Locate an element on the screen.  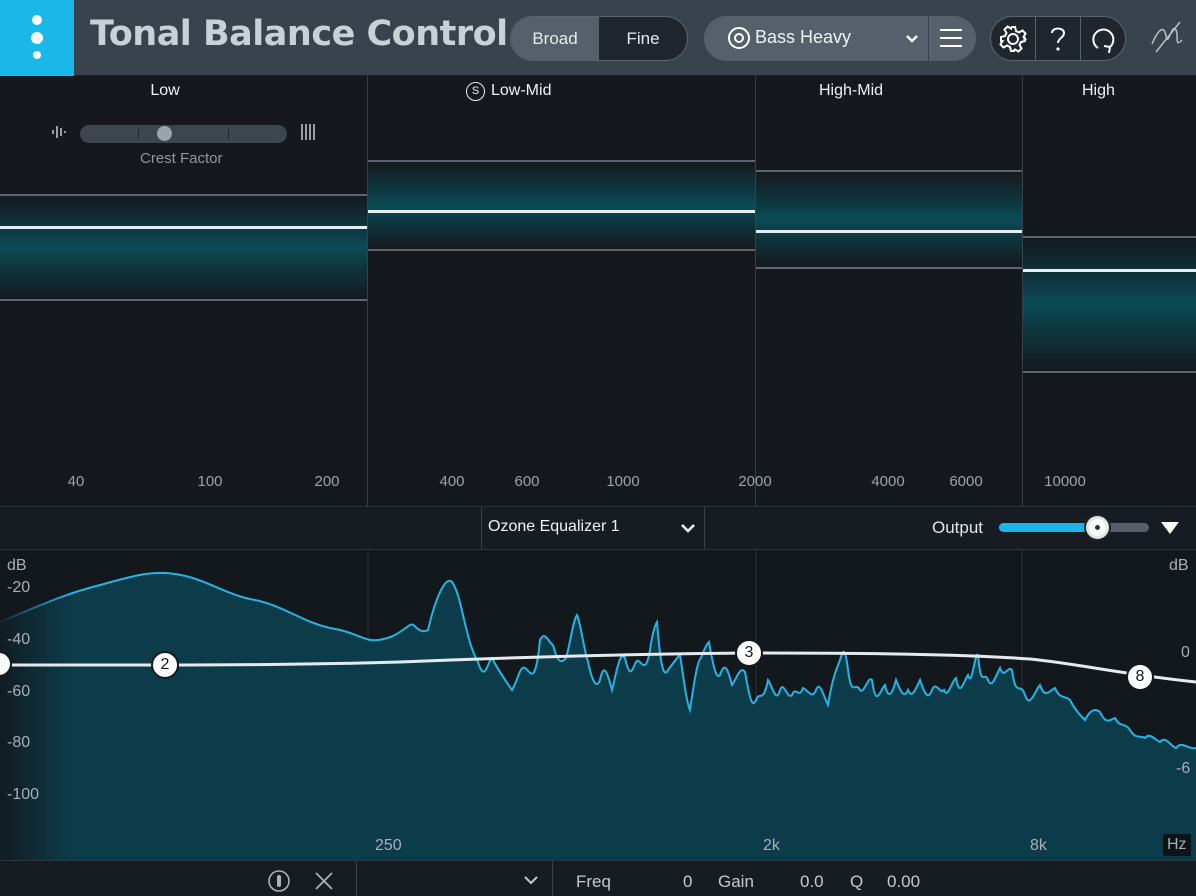
gain-value: 0.0 is located at coordinates (812, 881).